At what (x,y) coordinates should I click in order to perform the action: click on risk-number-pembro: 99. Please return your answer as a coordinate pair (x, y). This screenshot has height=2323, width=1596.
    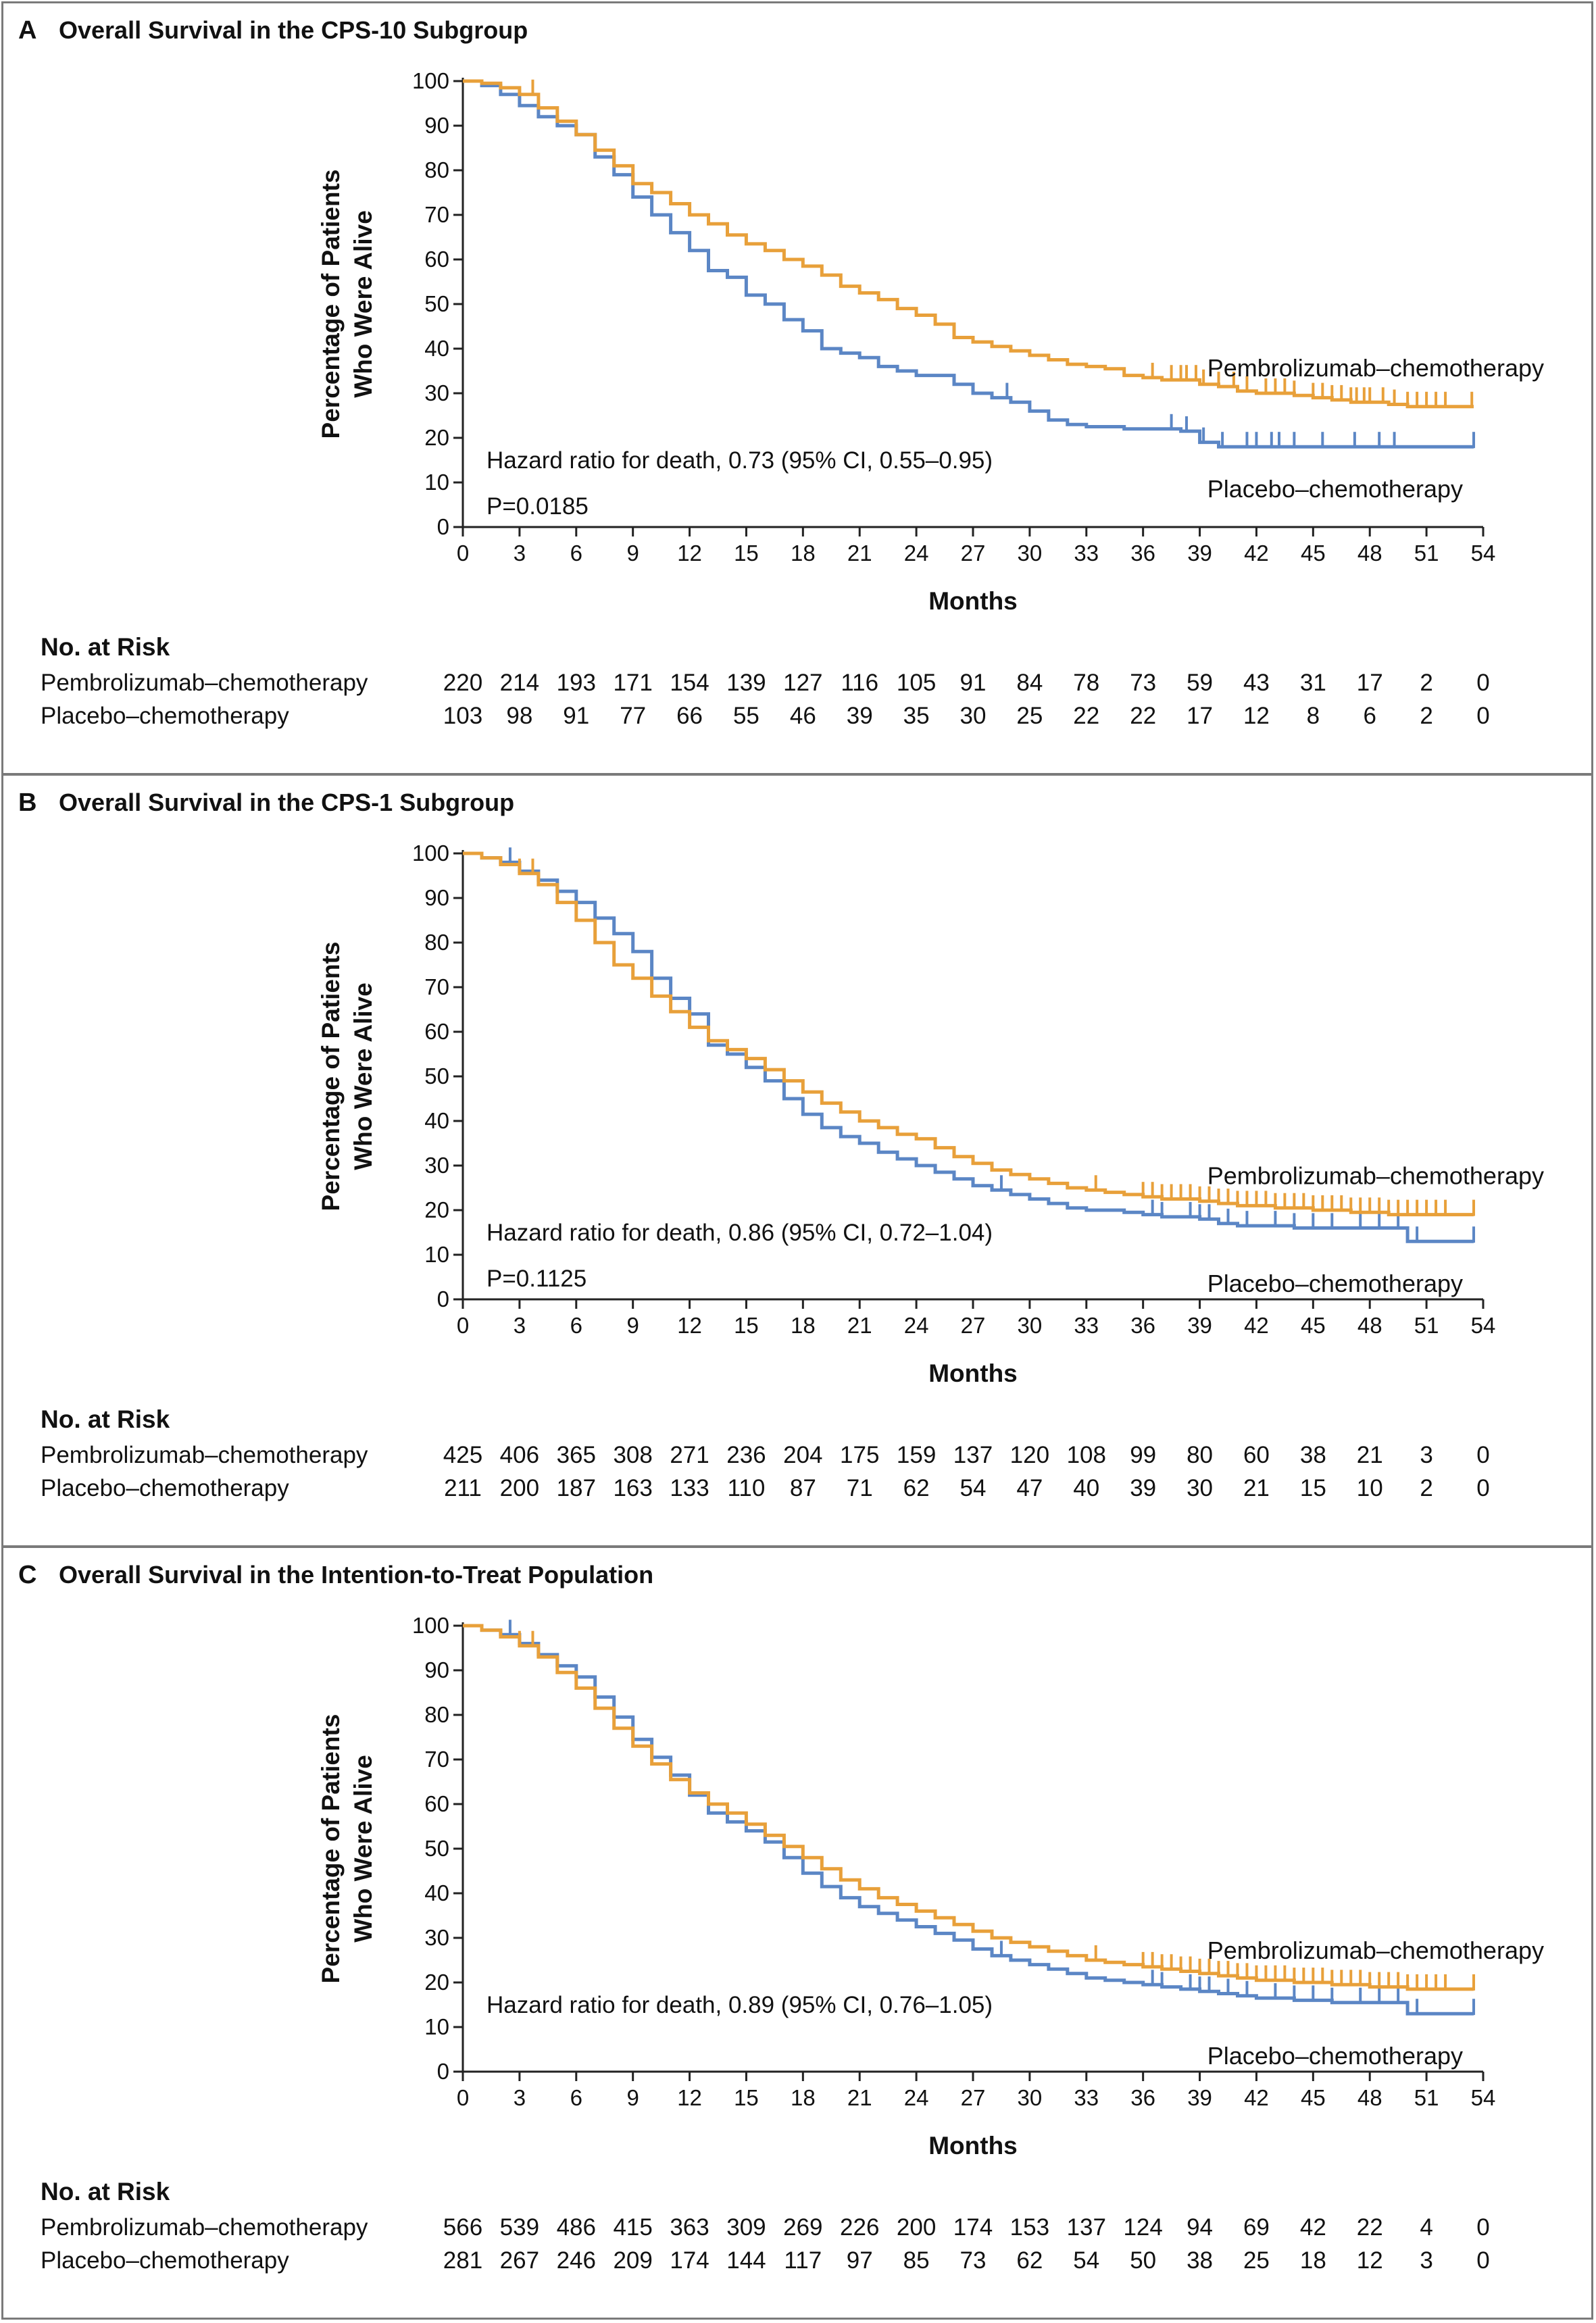
    Looking at the image, I should click on (1143, 1455).